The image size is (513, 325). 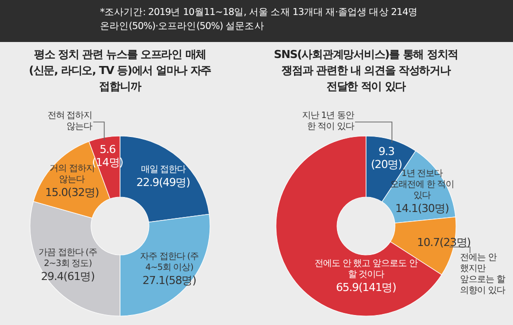 I want to click on slice-label: 전에는 안 했지만 앞으로는 할 의향이 있다, so click(x=483, y=275).